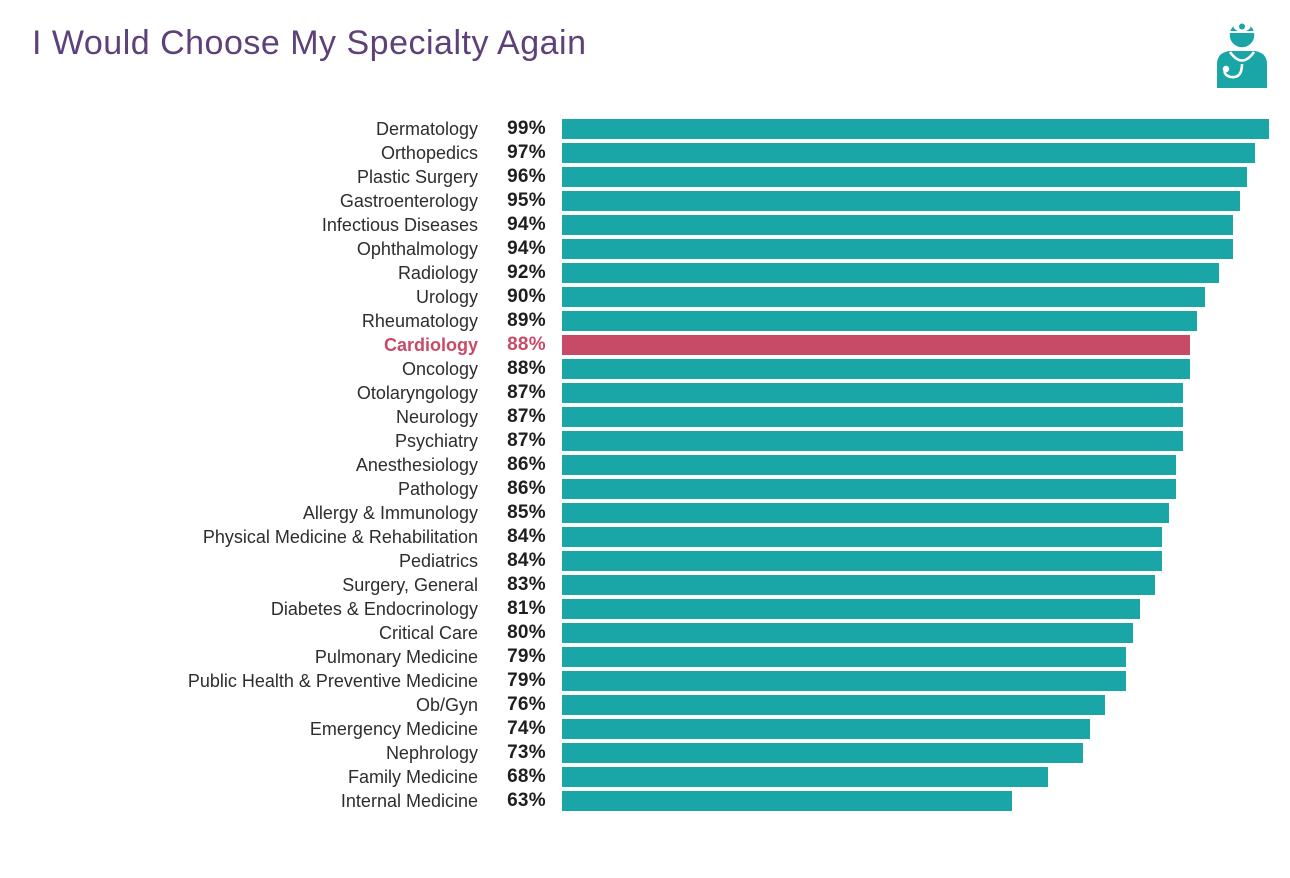 Image resolution: width=1290 pixels, height=878 pixels. I want to click on value-label: 80%, so click(526, 632).